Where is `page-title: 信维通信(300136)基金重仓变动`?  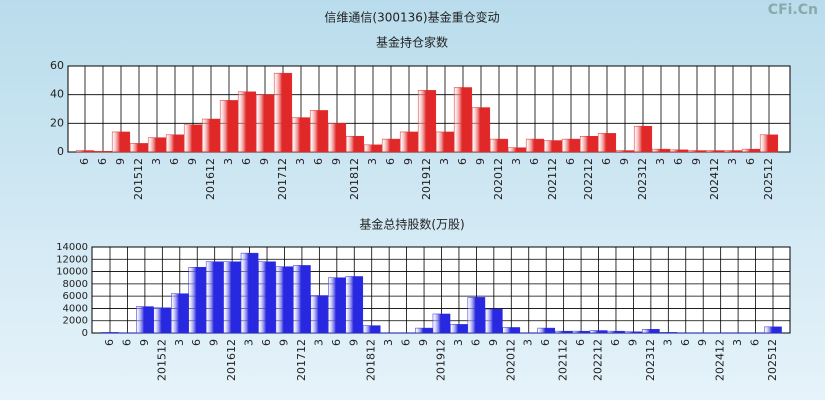
page-title: 信维通信(300136)基金重仓变动 is located at coordinates (411, 17).